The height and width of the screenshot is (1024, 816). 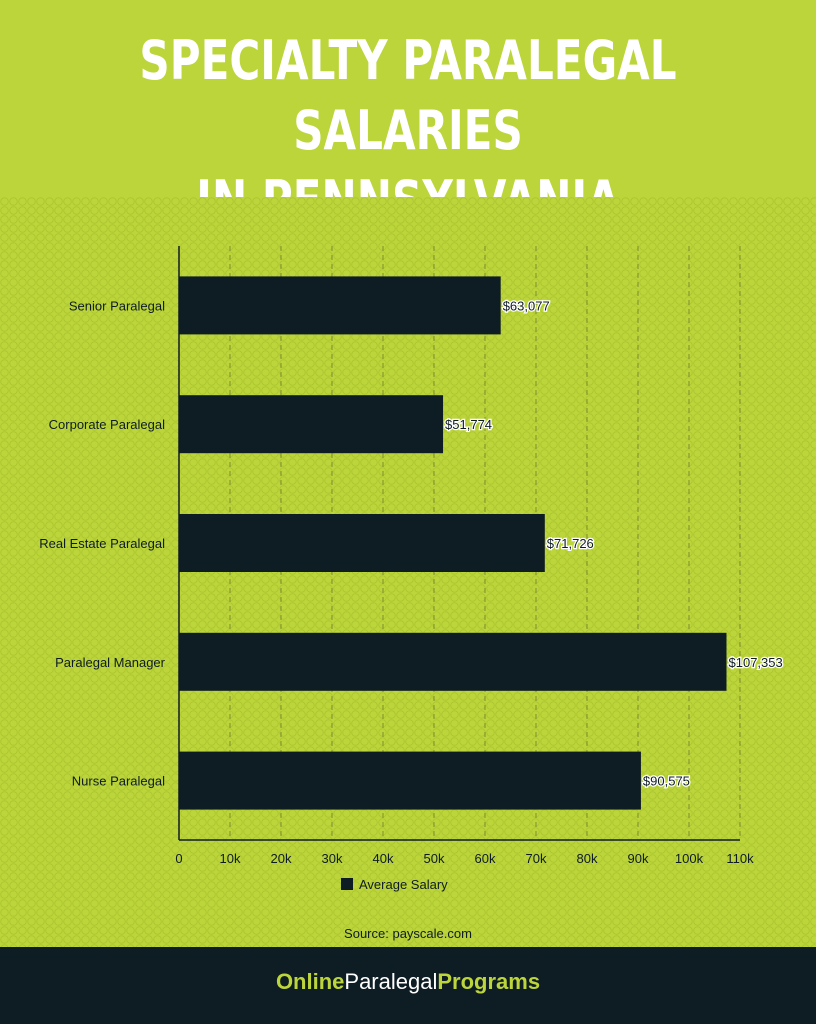 I want to click on data-label: $90,575, so click(x=666, y=781).